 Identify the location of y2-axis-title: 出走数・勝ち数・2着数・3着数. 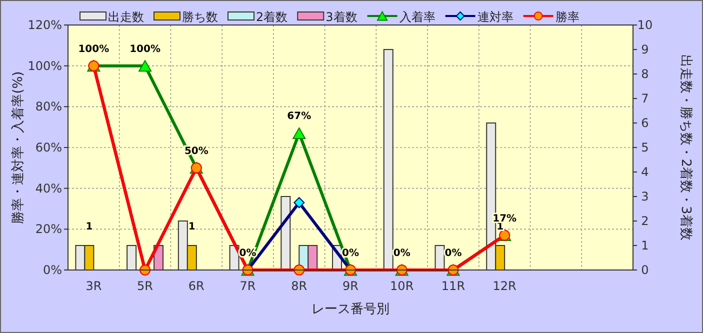
(686, 147).